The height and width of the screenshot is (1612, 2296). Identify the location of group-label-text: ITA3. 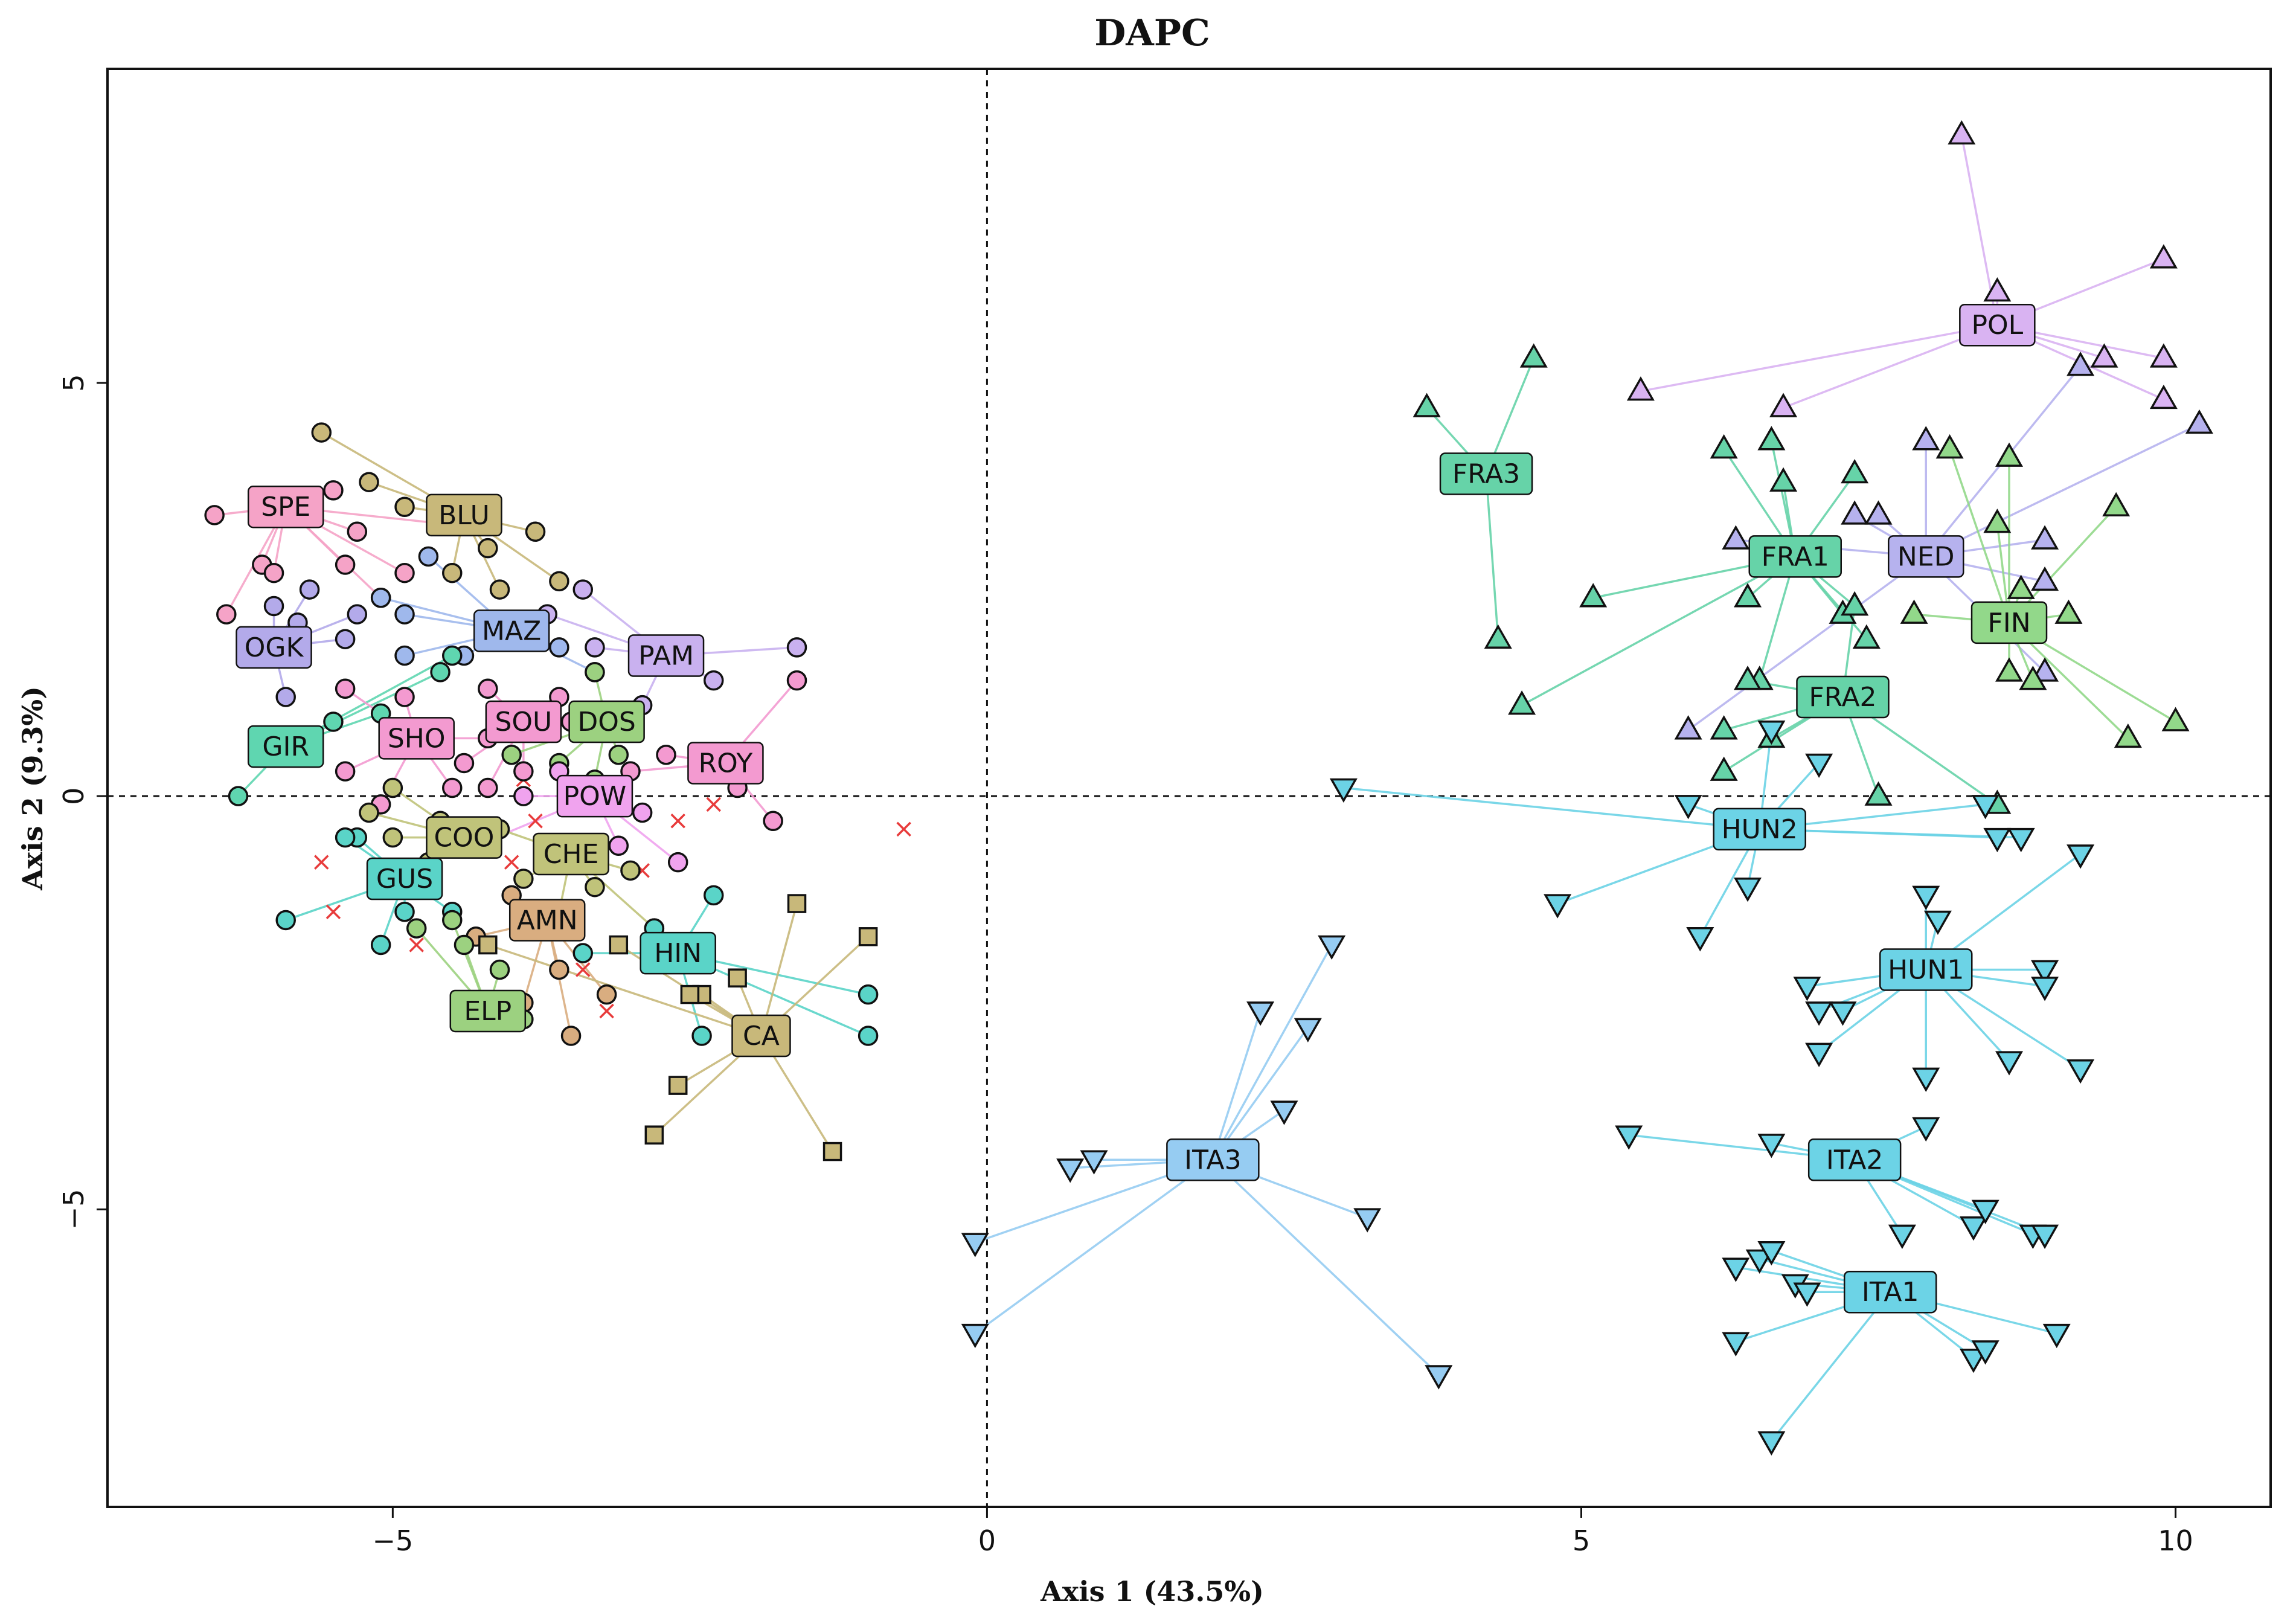
(1213, 1160).